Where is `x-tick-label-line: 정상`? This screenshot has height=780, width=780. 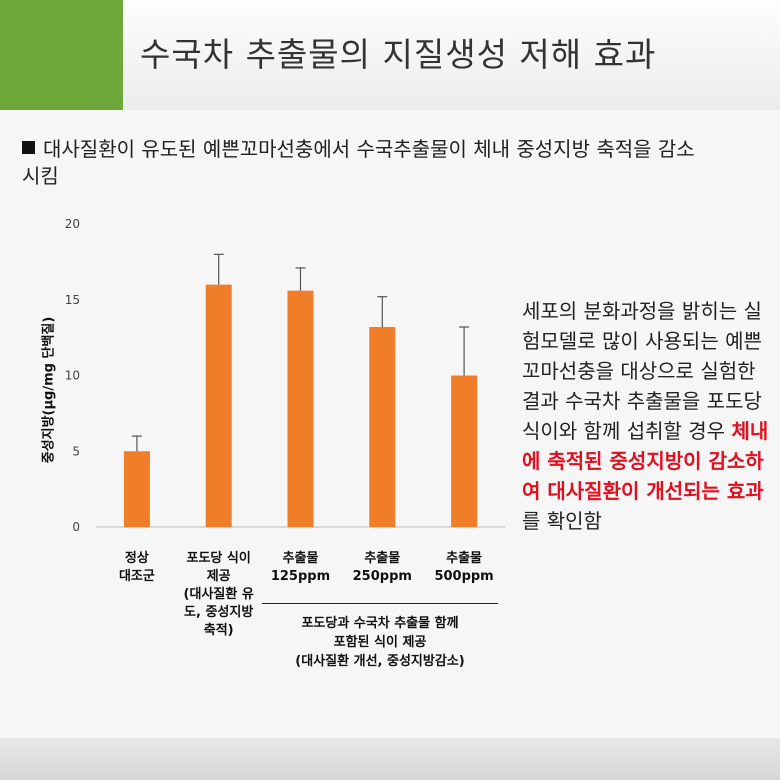 x-tick-label-line: 정상 is located at coordinates (136, 558).